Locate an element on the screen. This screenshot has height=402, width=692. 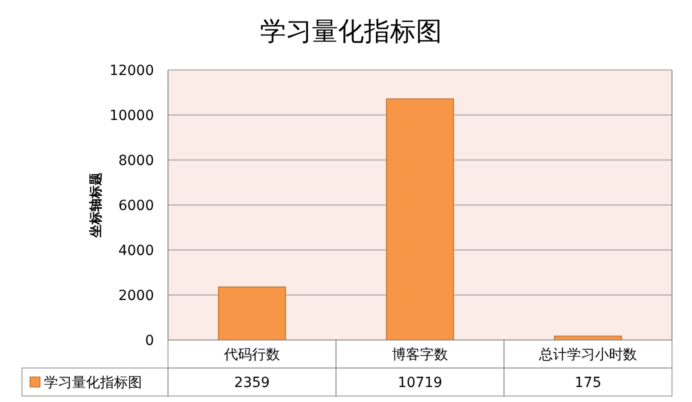
x-tick-label: 总计学习小时数 is located at coordinates (587, 354).